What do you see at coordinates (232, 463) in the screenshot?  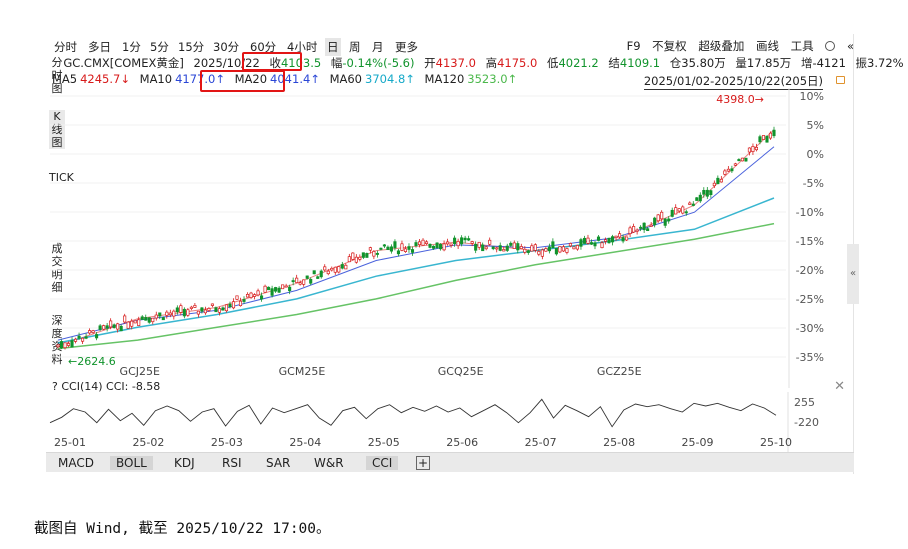 I see `tab-rsi: RSI` at bounding box center [232, 463].